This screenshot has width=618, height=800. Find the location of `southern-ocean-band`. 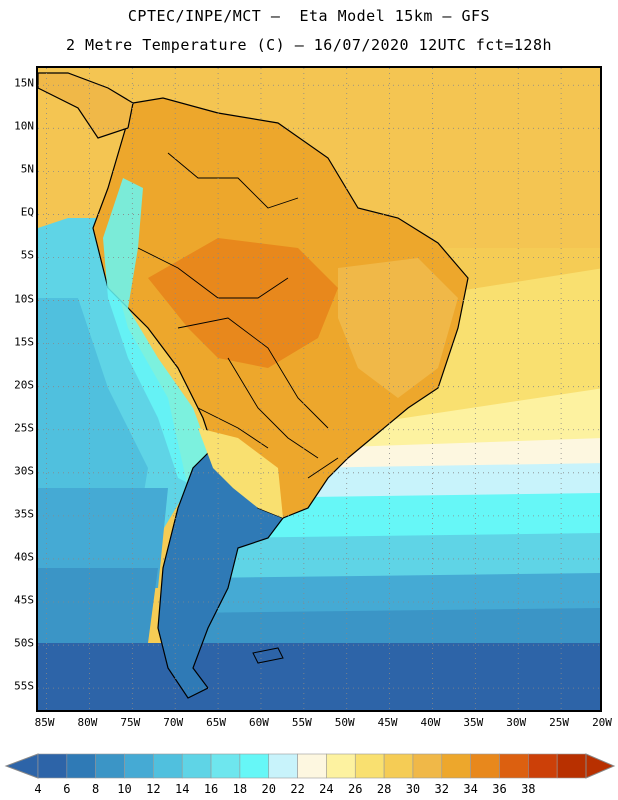

southern-ocean-band is located at coordinates (319, 676).